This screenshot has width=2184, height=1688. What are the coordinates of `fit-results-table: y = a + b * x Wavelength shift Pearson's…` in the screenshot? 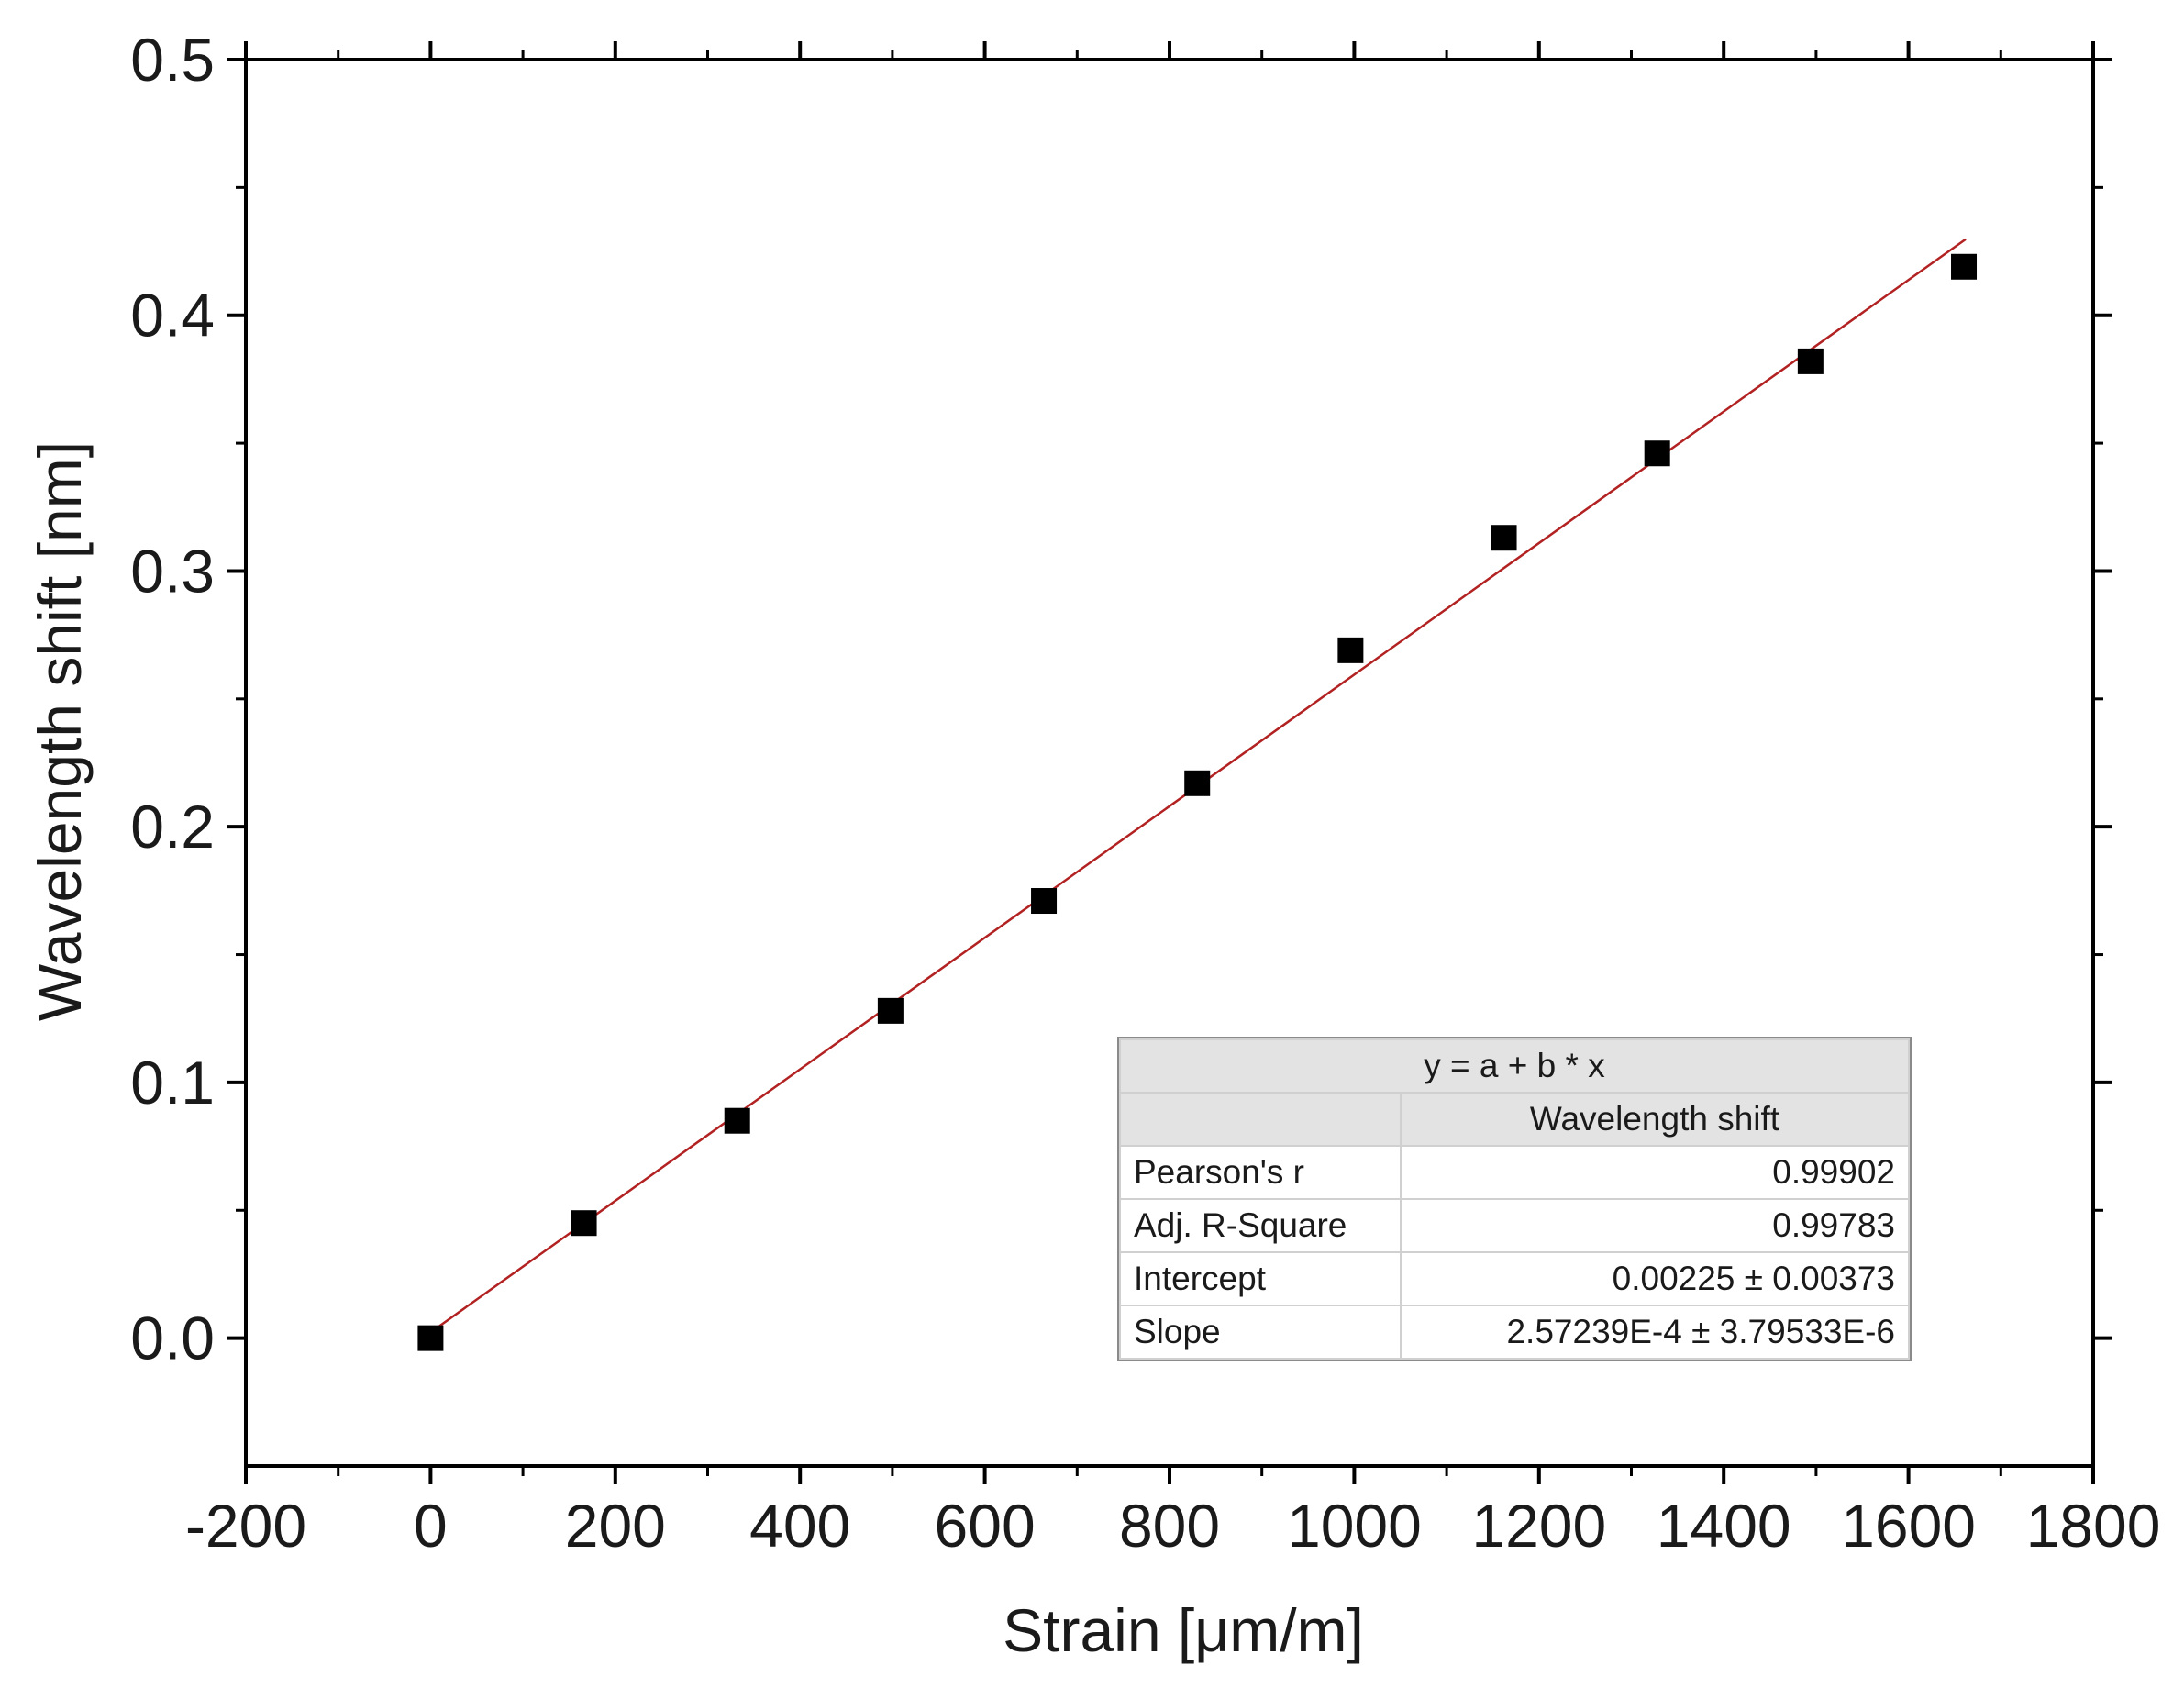 It's located at (1514, 1199).